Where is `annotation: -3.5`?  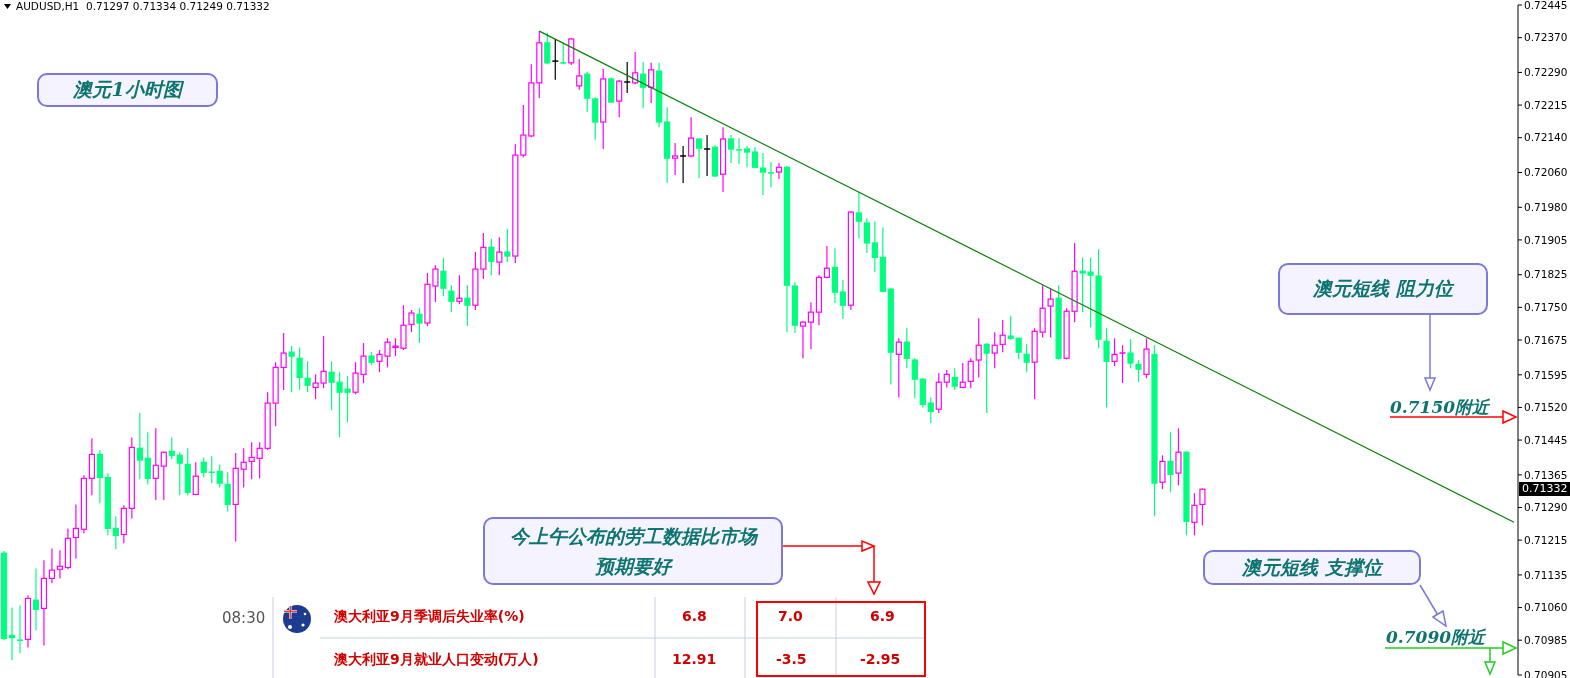
annotation: -3.5 is located at coordinates (791, 659).